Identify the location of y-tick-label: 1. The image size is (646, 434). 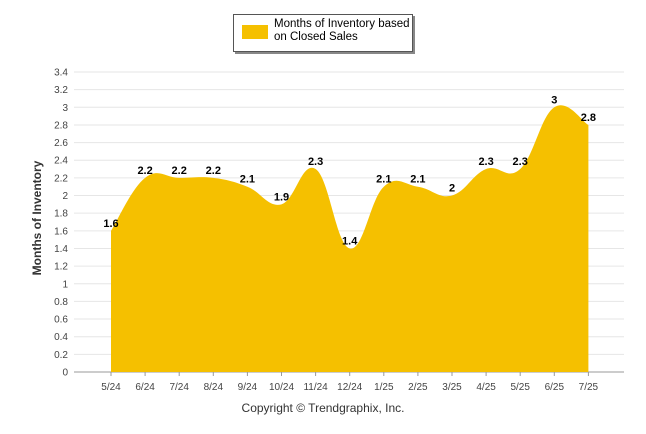
(65, 284).